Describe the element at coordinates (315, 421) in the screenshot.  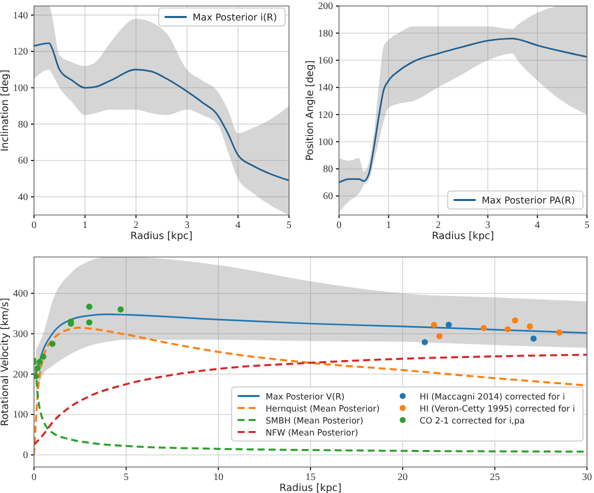
I see `legend-label: SMBH (Mean Posterior)` at that location.